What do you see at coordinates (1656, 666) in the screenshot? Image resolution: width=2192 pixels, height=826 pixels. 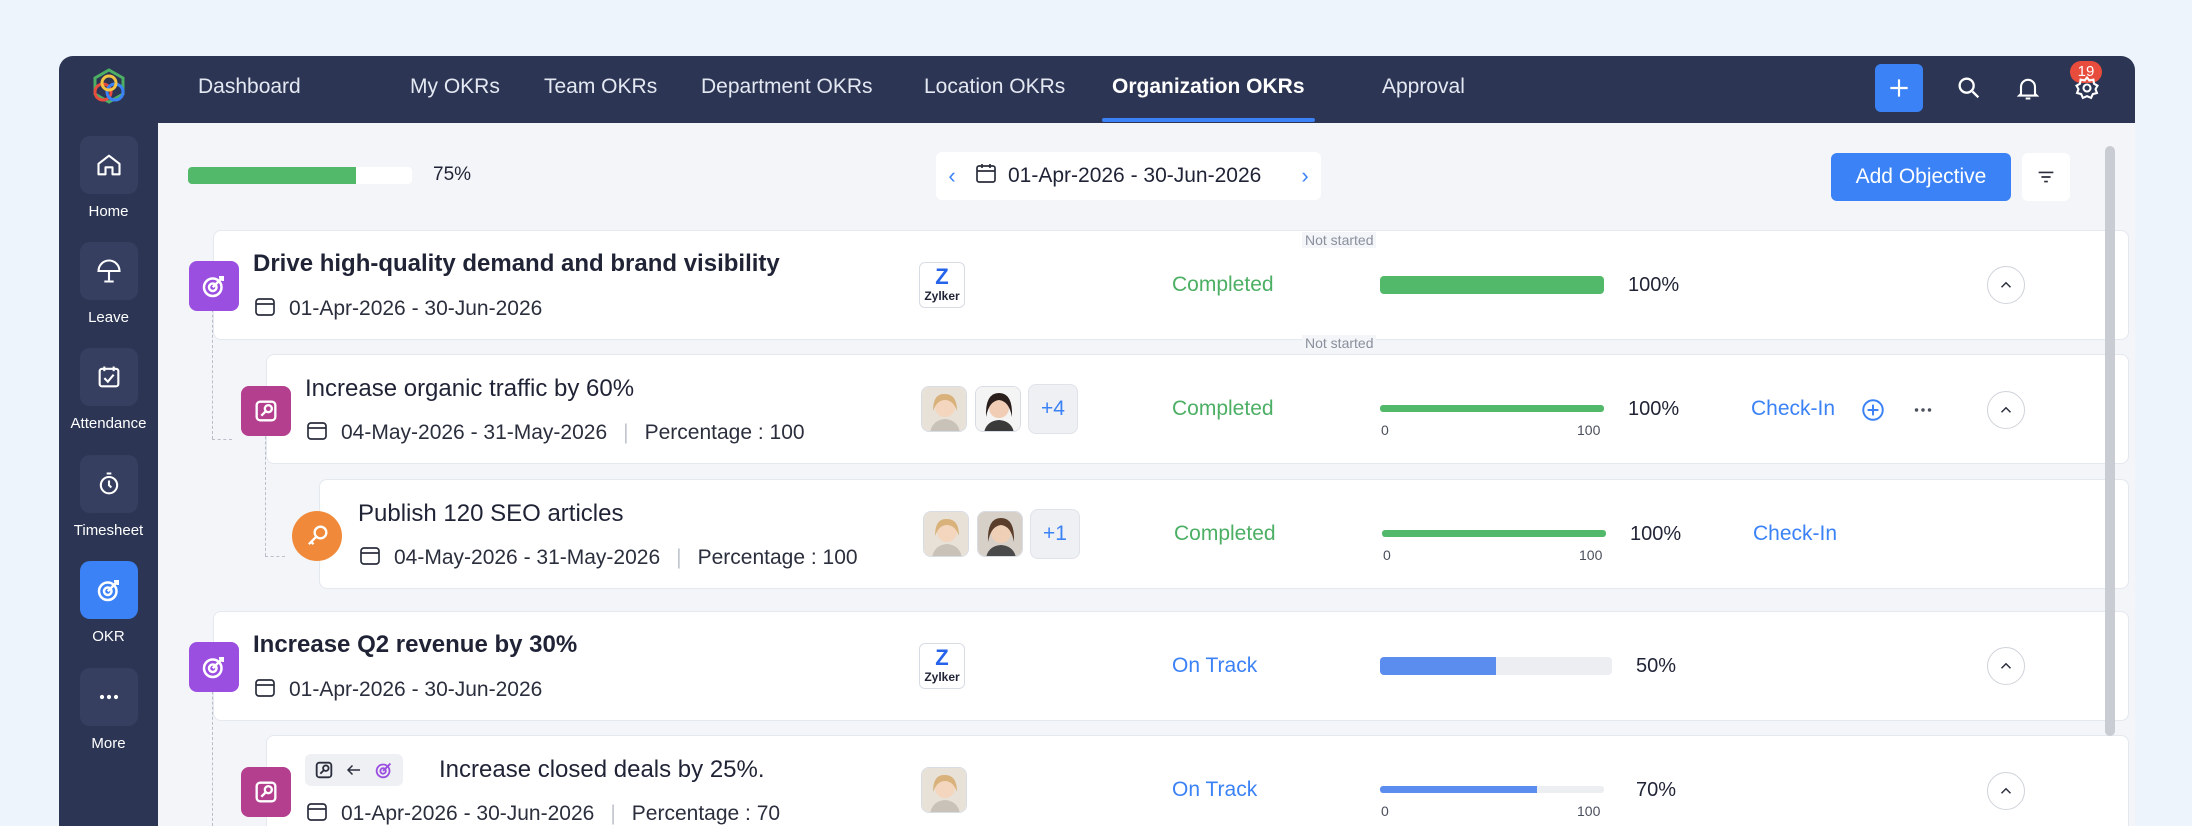 I see `progress-percent: 50%` at bounding box center [1656, 666].